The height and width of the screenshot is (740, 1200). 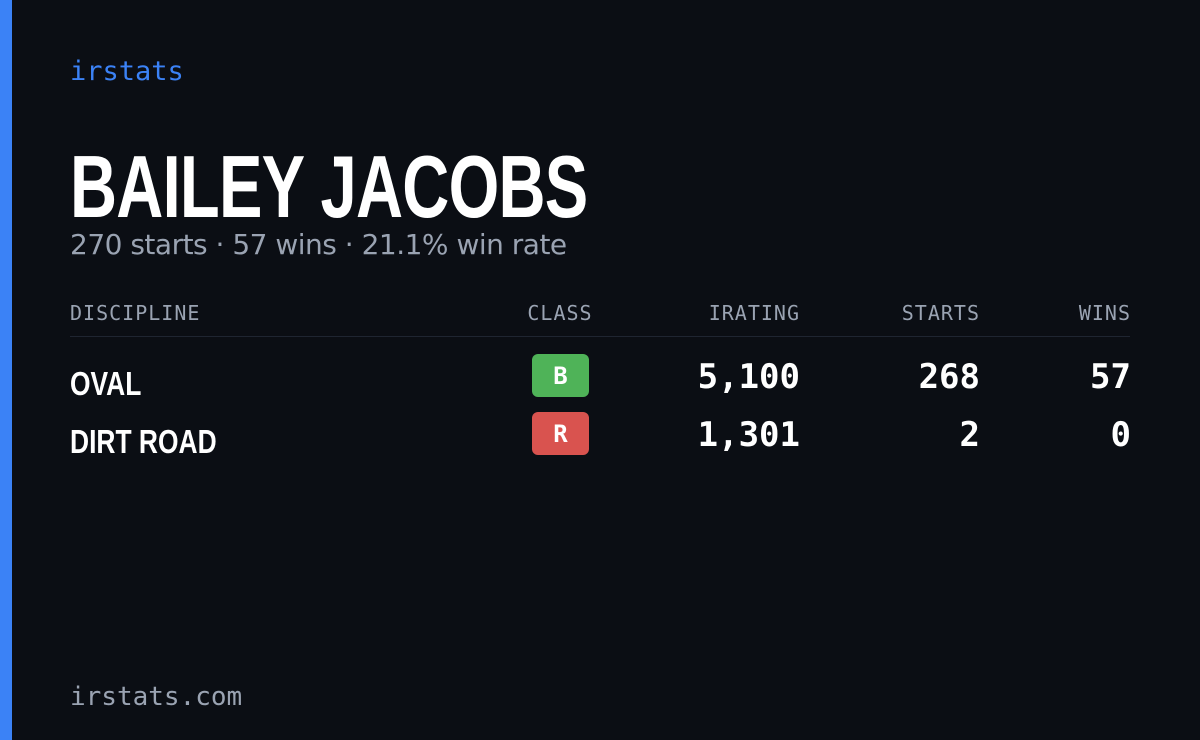 What do you see at coordinates (1110, 377) in the screenshot?
I see `wins-value: 57` at bounding box center [1110, 377].